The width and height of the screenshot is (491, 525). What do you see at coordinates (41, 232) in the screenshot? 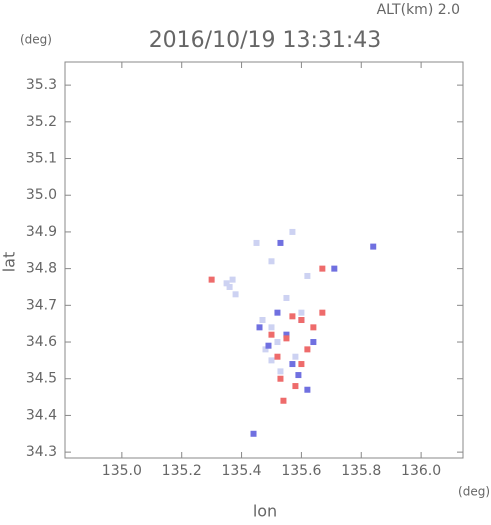
I see `y-tick-label: 34.9` at bounding box center [41, 232].